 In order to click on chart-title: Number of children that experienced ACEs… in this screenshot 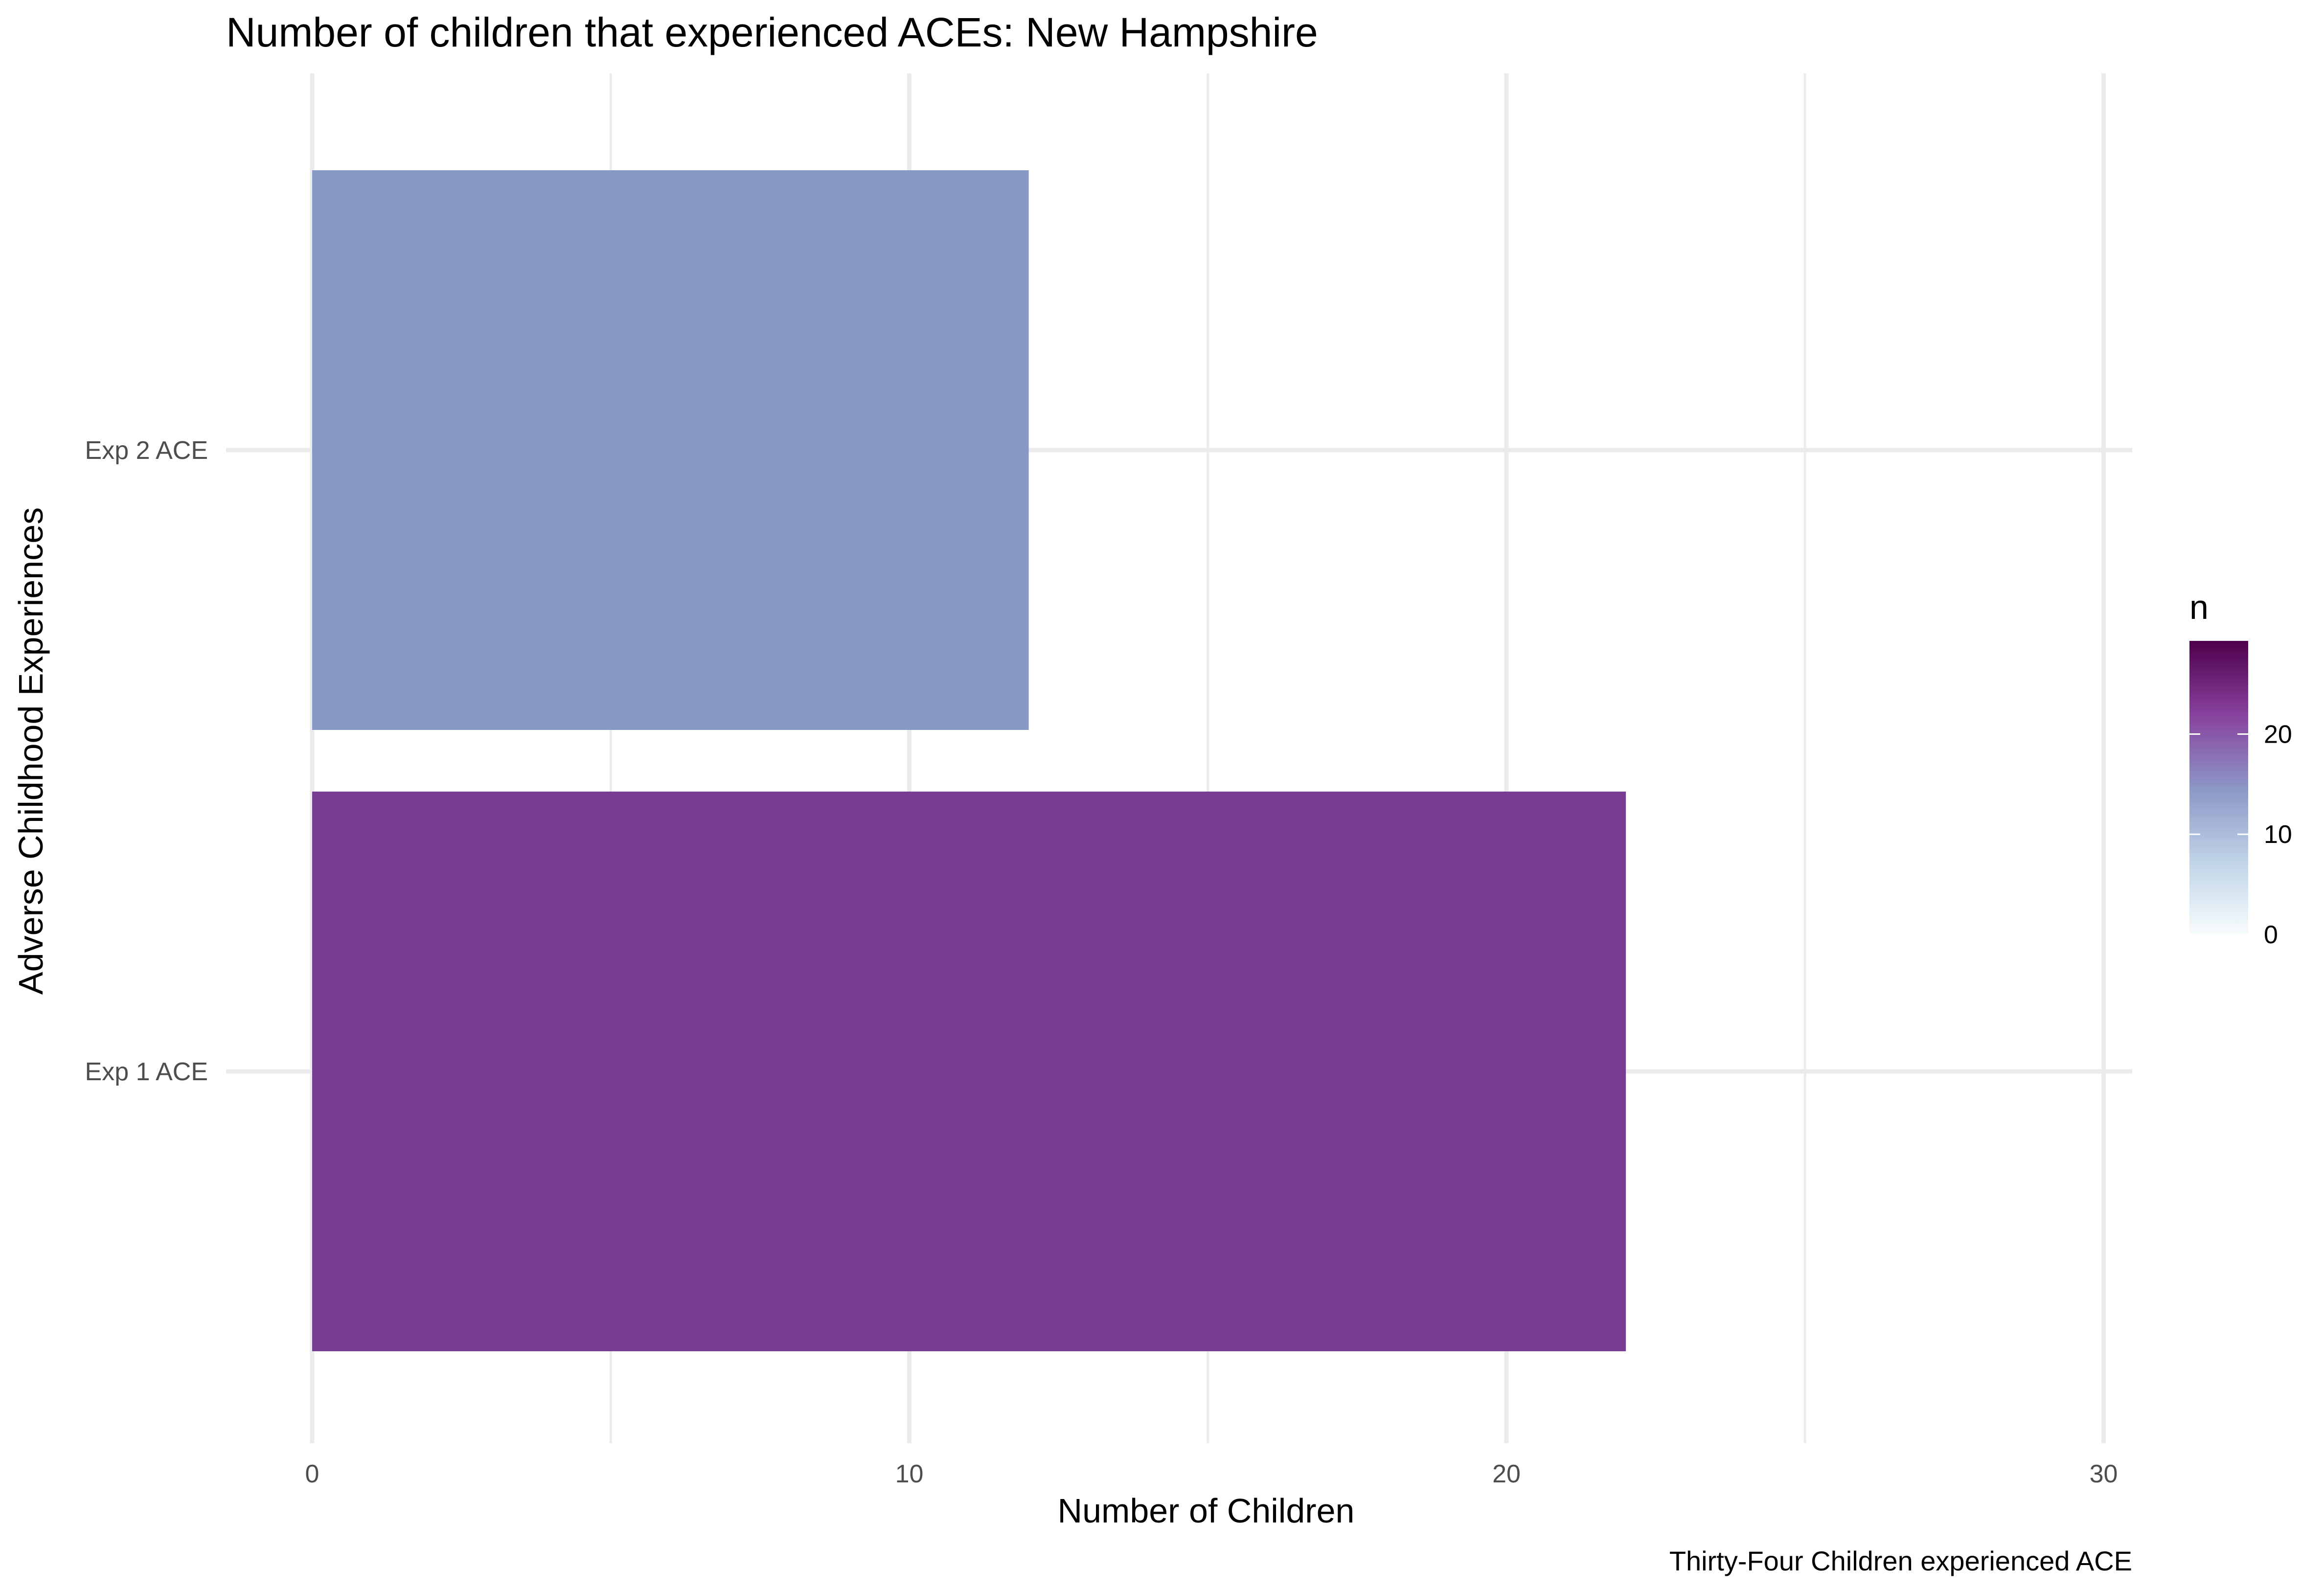, I will do `click(772, 32)`.